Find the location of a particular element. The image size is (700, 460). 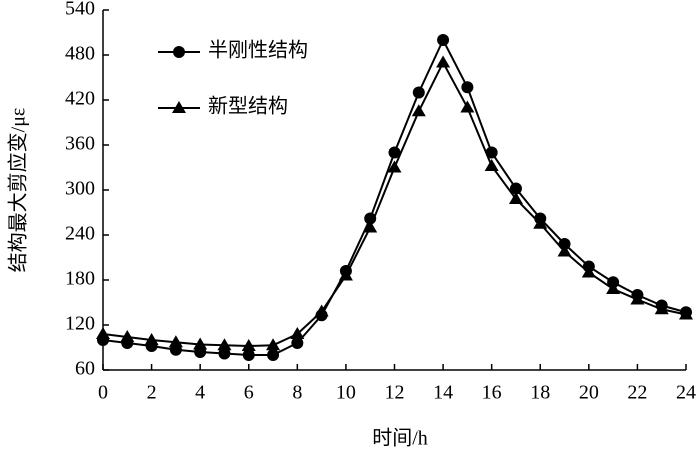

x-tick-label: 14 is located at coordinates (443, 393).